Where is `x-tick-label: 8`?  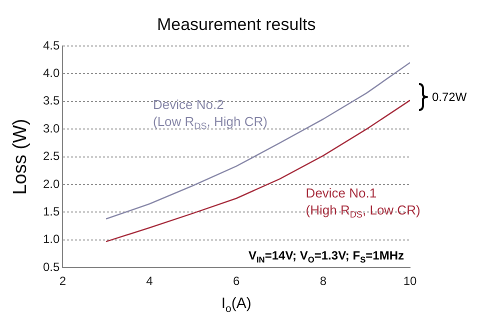
x-tick-label: 8 is located at coordinates (323, 281).